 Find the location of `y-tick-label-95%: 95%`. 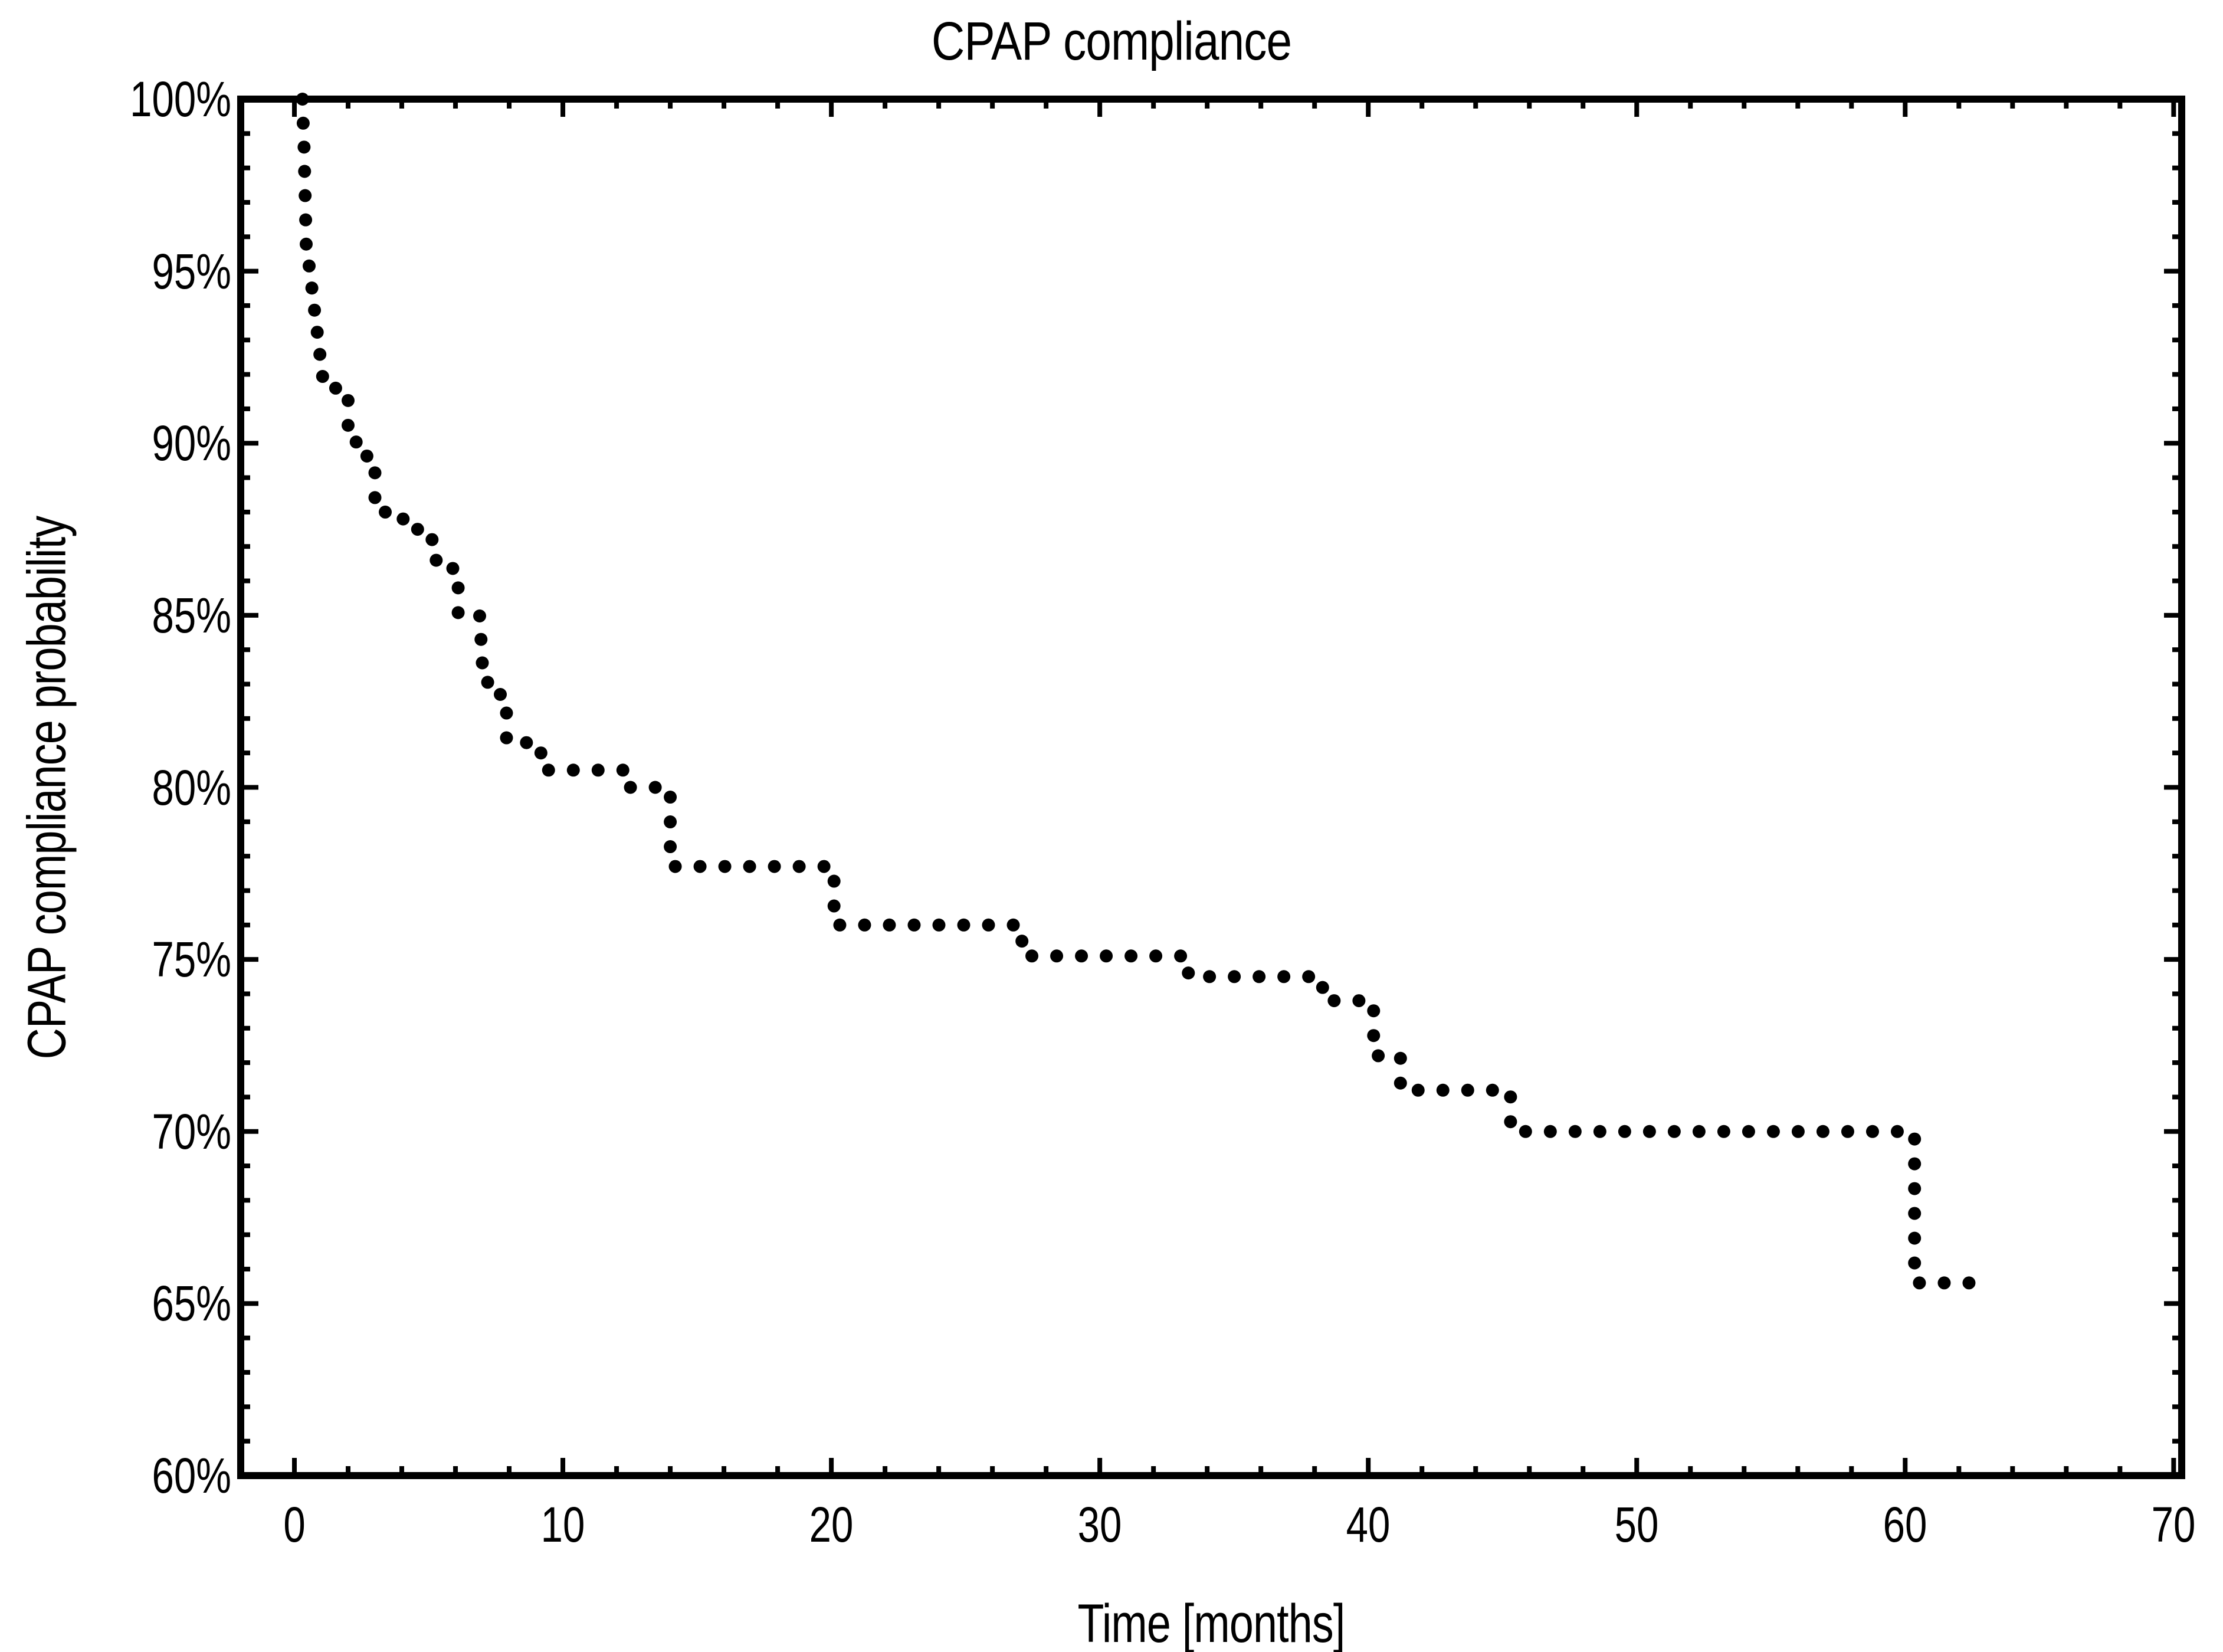

y-tick-label-95%: 95% is located at coordinates (192, 271).